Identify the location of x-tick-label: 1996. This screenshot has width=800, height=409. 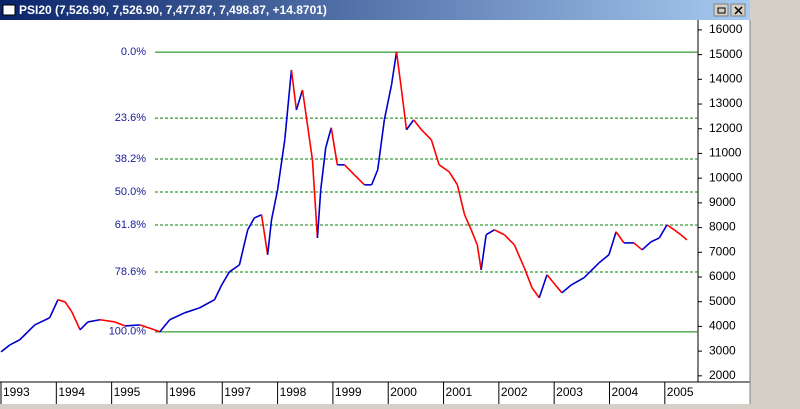
(182, 392).